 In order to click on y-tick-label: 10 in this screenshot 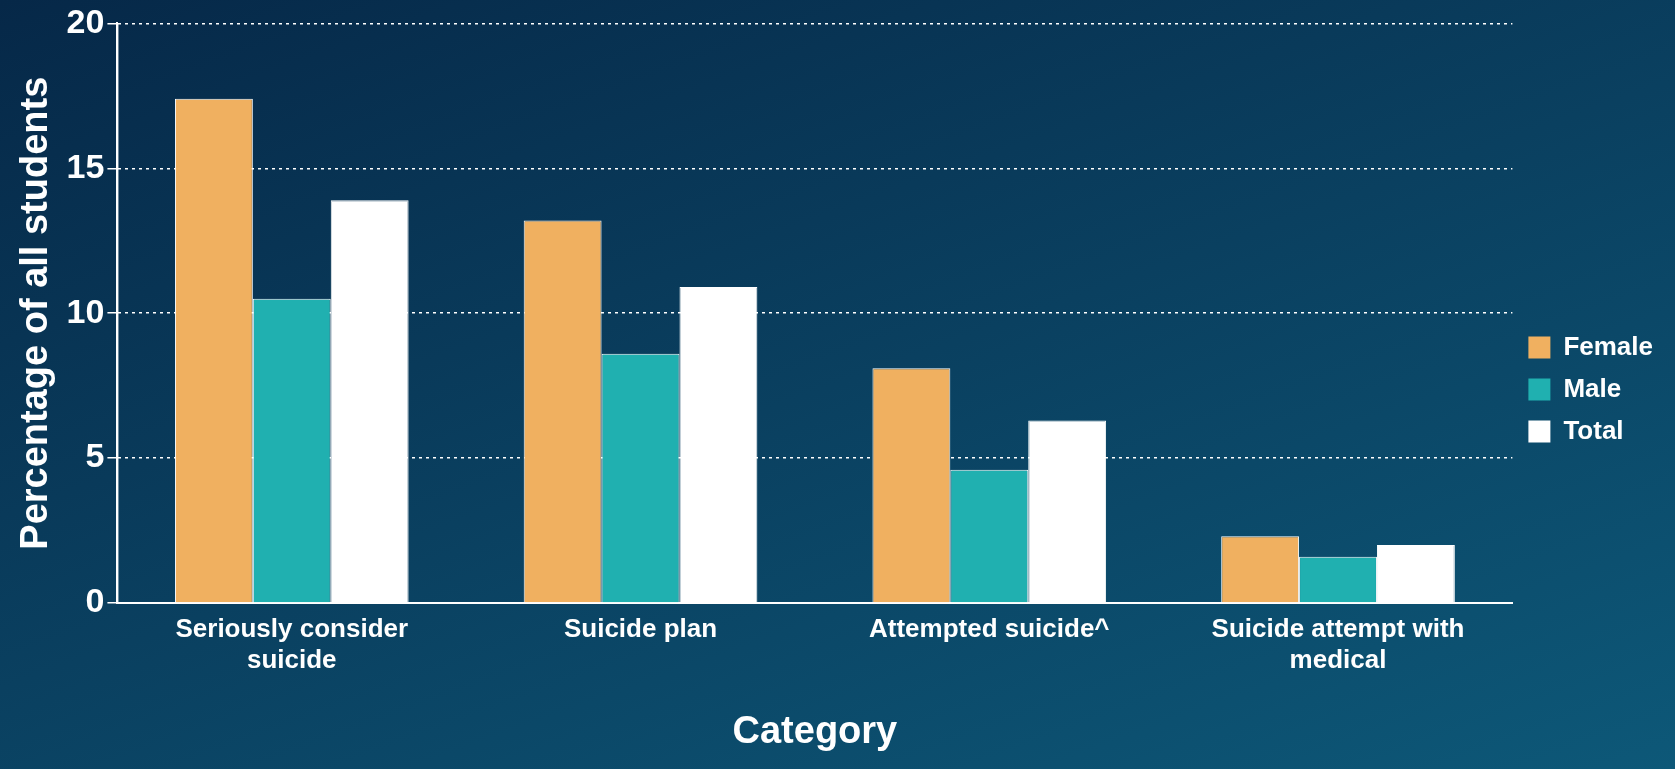, I will do `click(85, 310)`.